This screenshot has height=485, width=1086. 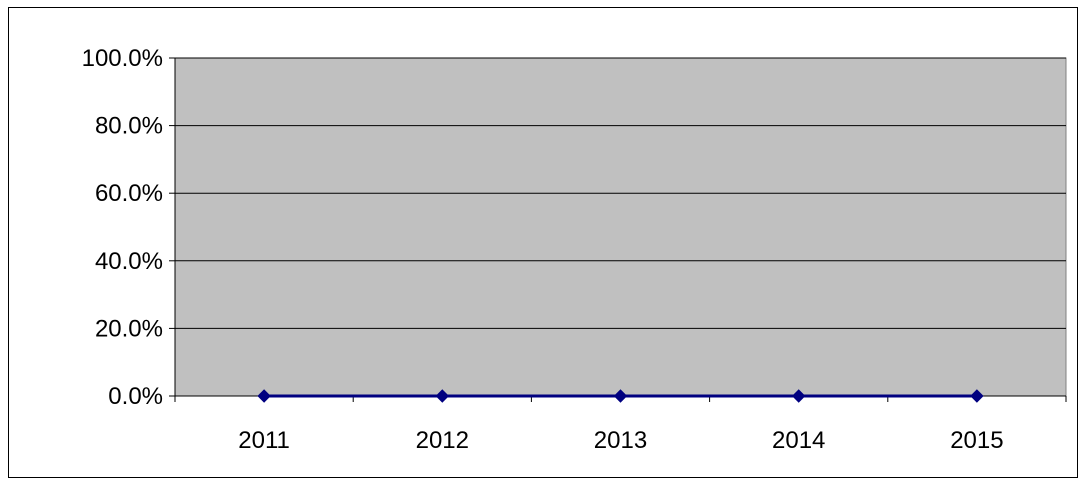 I want to click on y-tick-label: 80.0%, so click(x=129, y=126).